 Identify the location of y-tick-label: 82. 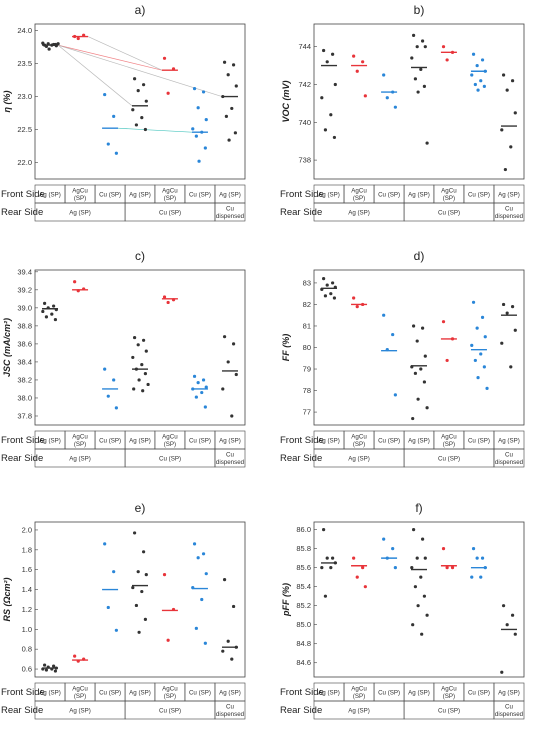
(307, 304).